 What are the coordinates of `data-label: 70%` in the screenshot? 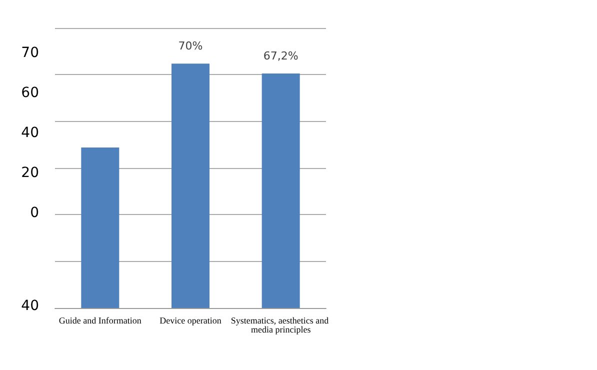 It's located at (190, 46).